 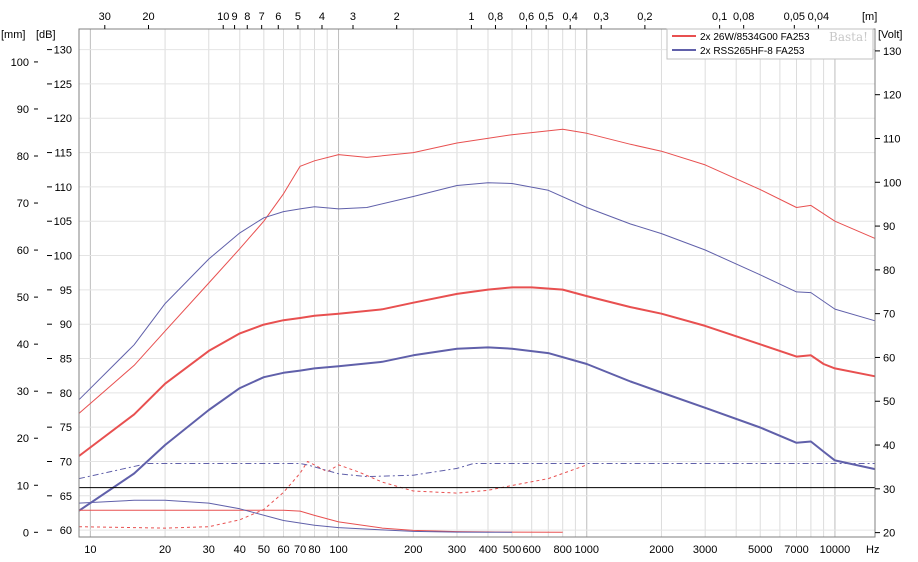 I want to click on legend-box, so click(x=770, y=44).